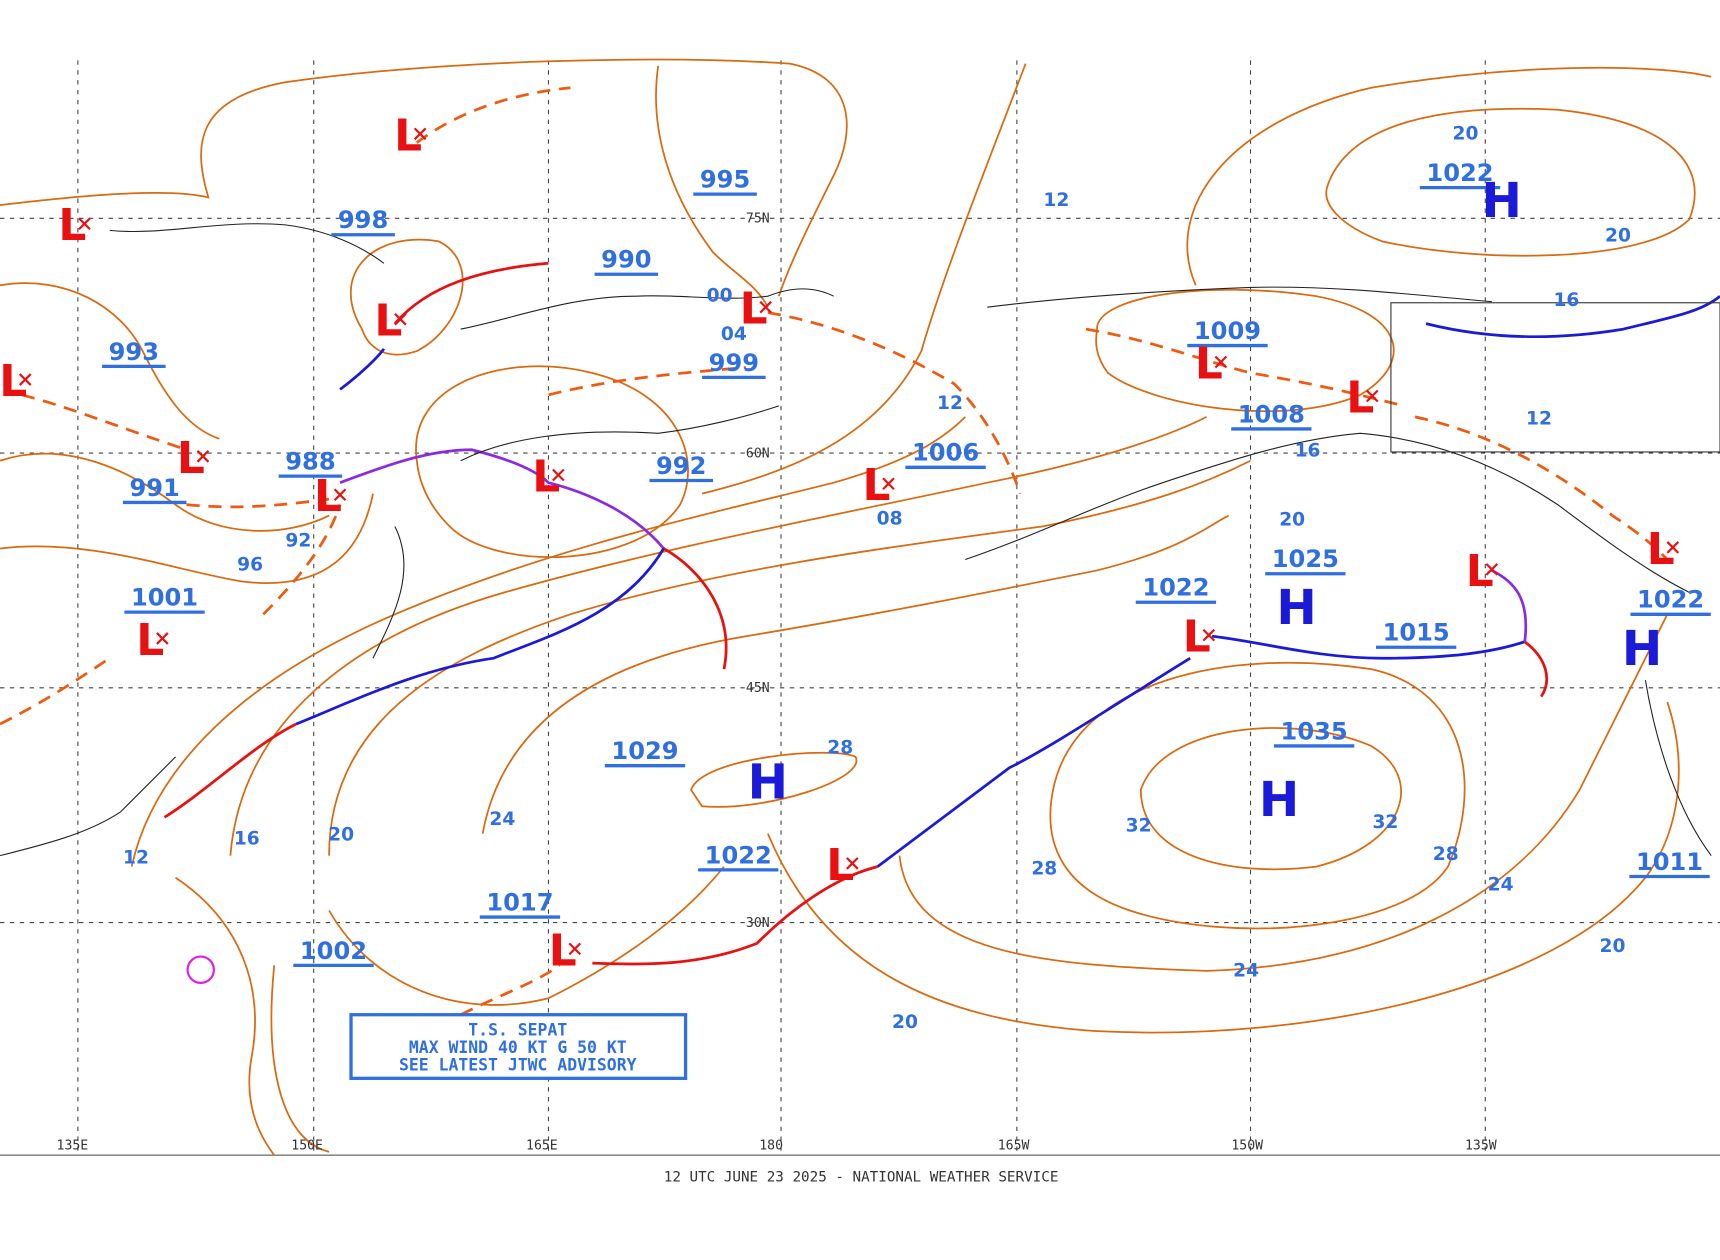  I want to click on longitude-label: 150E, so click(307, 1146).